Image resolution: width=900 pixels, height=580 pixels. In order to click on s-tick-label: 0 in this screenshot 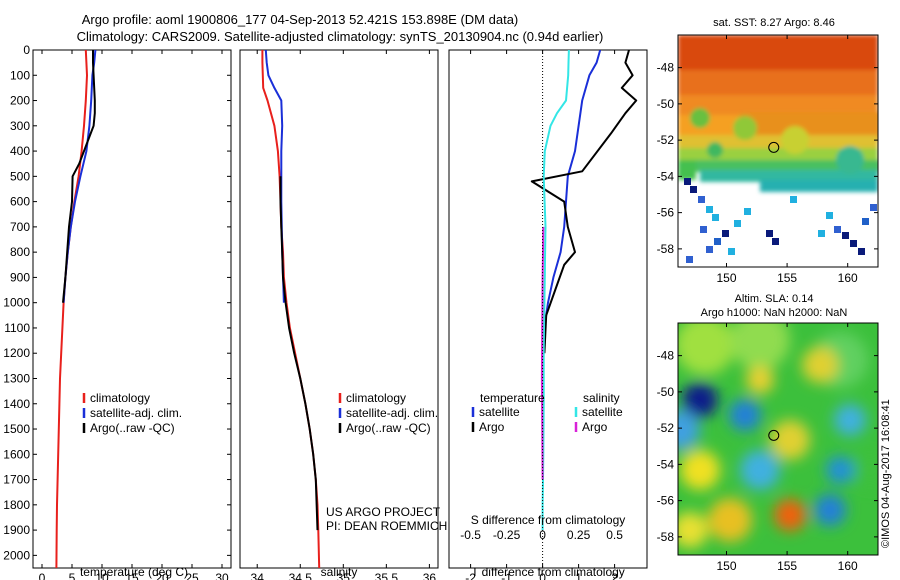, I will do `click(542, 535)`.